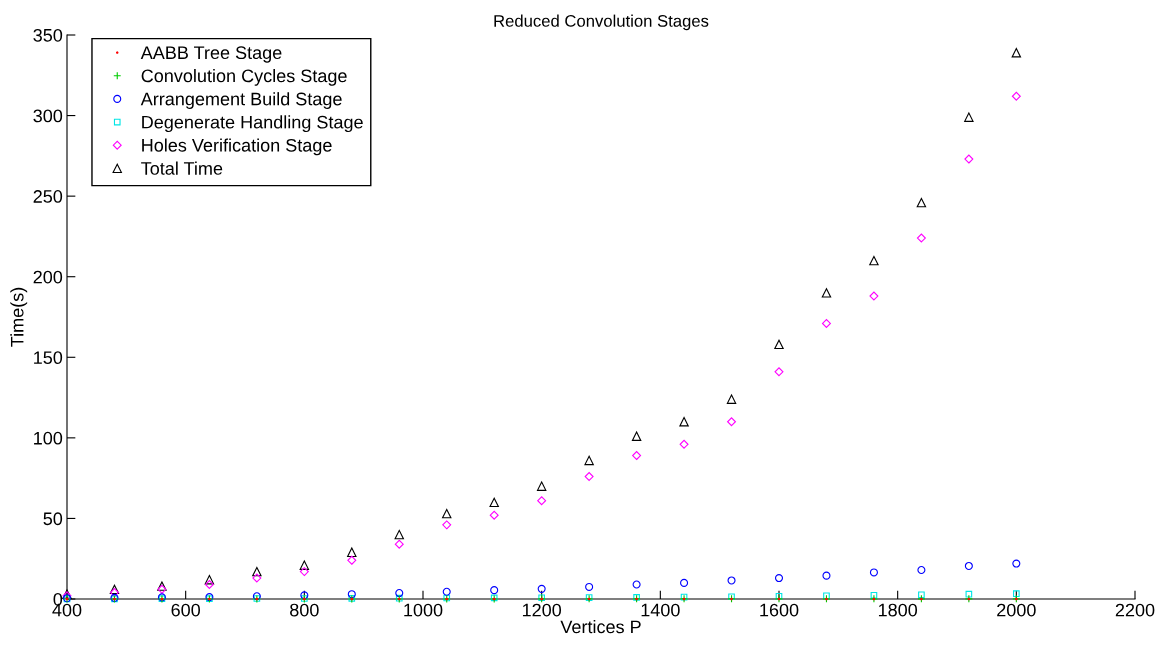 The height and width of the screenshot is (646, 1165). I want to click on x-tick-label: 1800, so click(898, 610).